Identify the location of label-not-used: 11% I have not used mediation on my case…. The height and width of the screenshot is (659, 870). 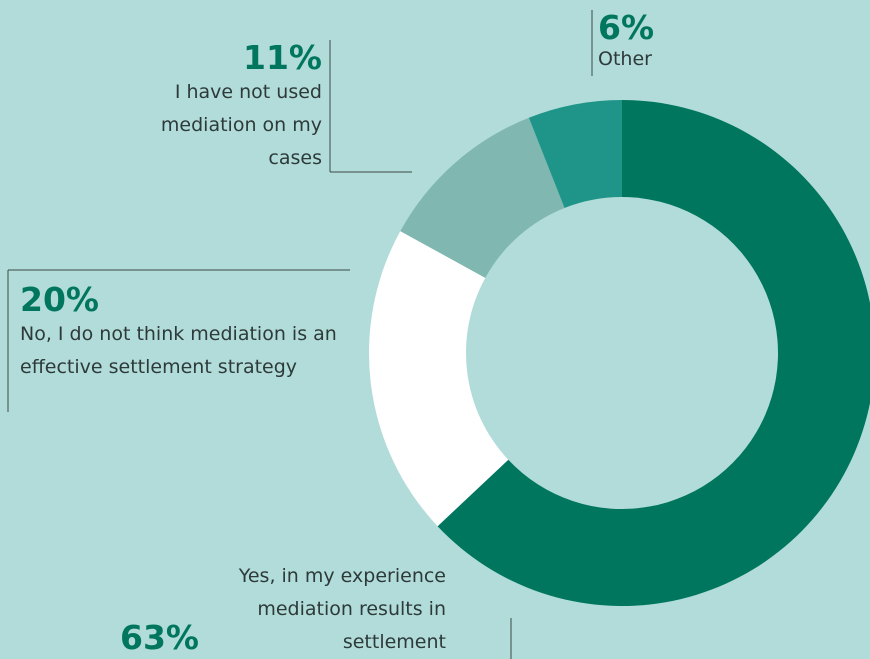
(222, 107).